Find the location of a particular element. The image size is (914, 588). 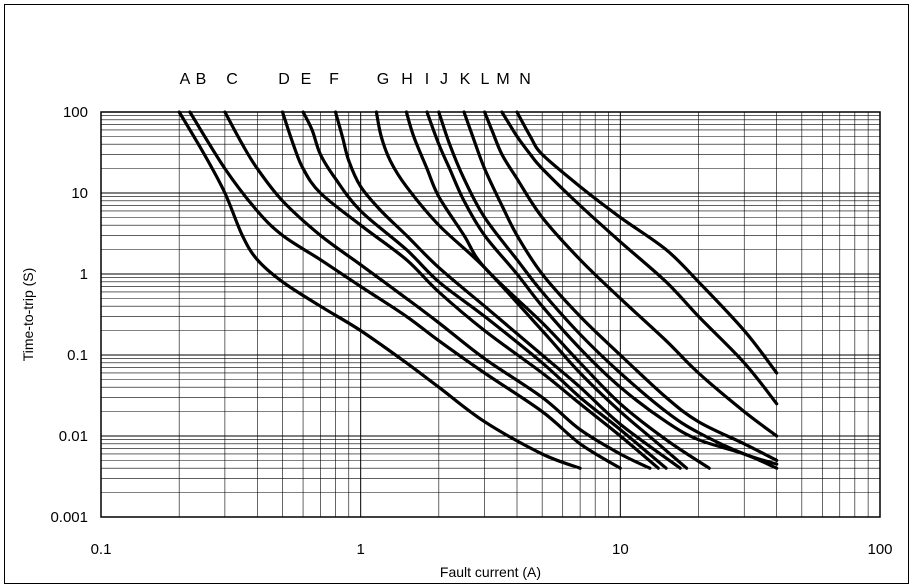

curve-label-e: E is located at coordinates (306, 79).